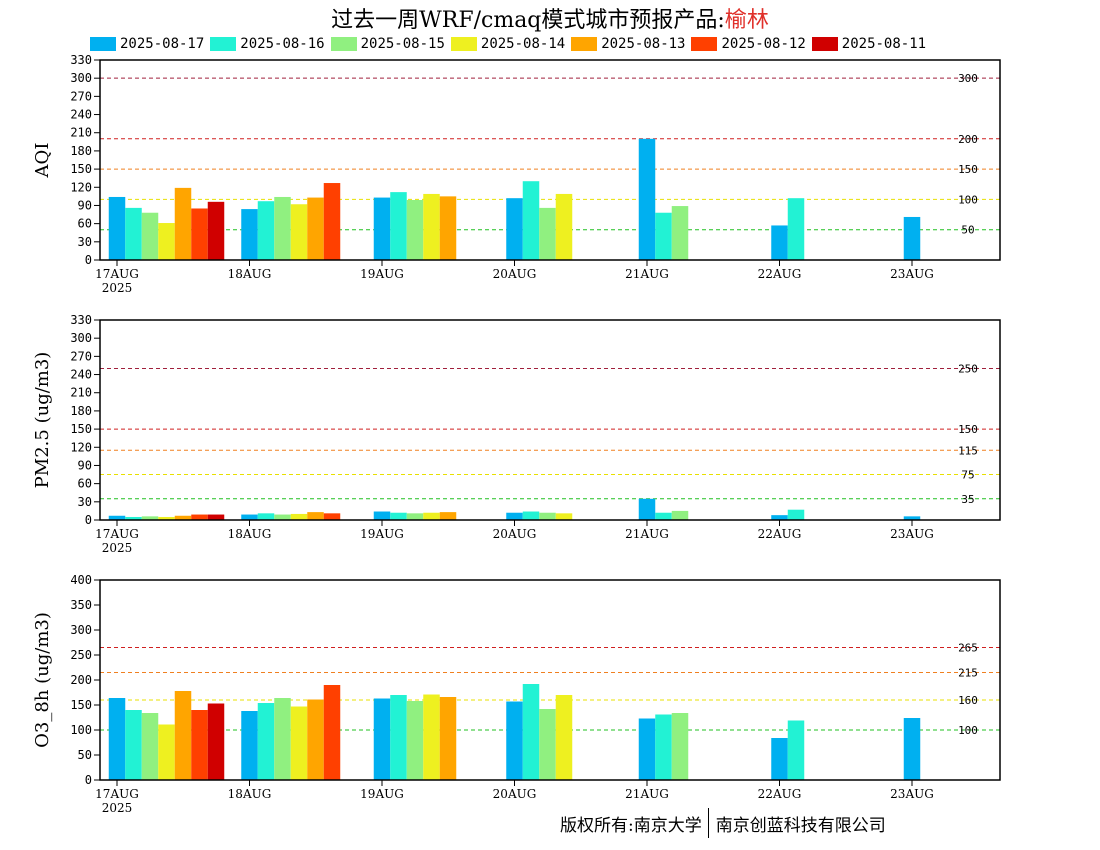  I want to click on legend-item-4: 2025-08-14, so click(508, 44).